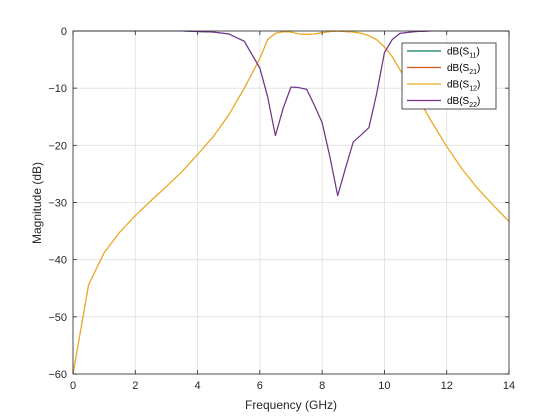 This screenshot has width=560, height=420. Describe the element at coordinates (57, 204) in the screenshot. I see `y-tick-label: −30` at that location.